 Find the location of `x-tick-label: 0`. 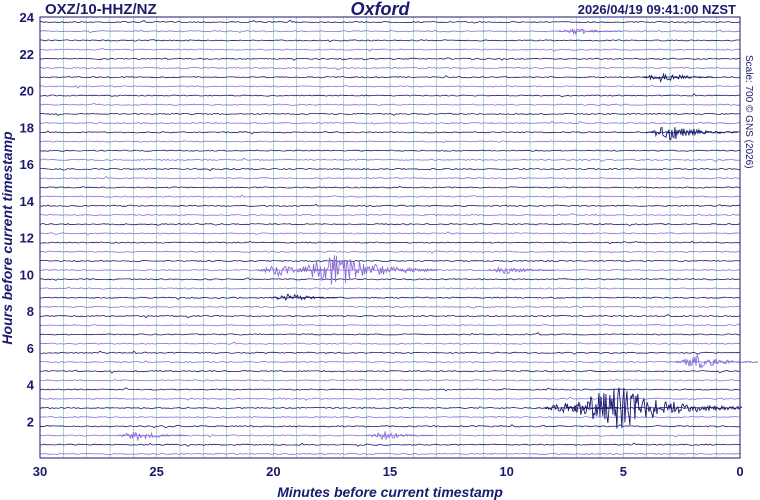

x-tick-label: 0 is located at coordinates (739, 471).